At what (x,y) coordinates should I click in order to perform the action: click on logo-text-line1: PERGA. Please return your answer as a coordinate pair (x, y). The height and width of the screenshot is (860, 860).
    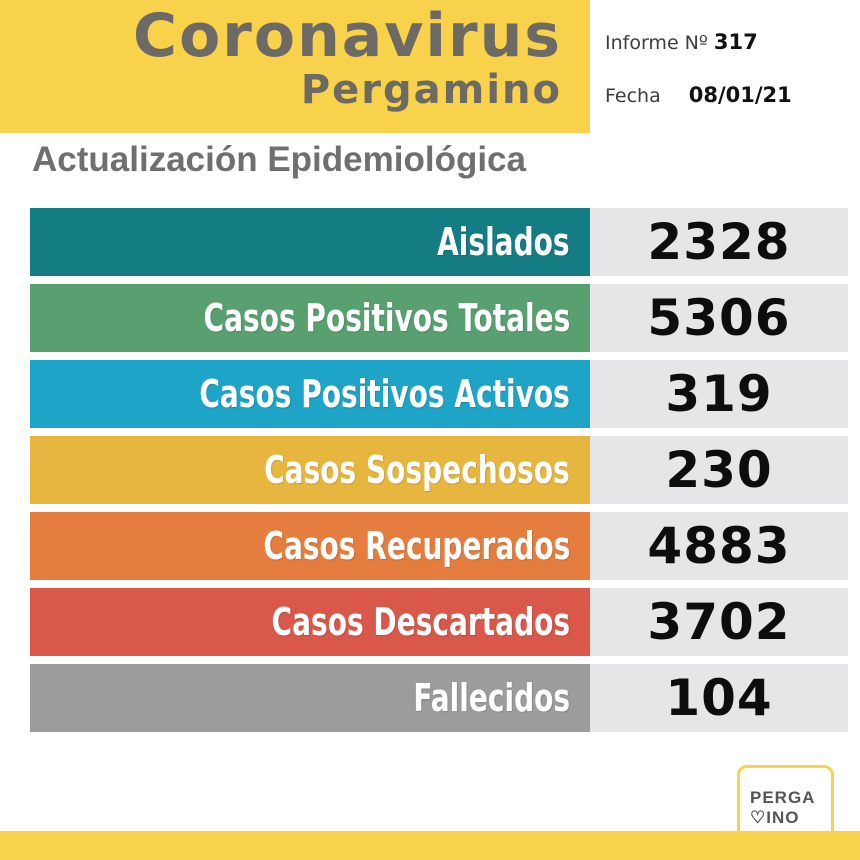
    Looking at the image, I should click on (783, 797).